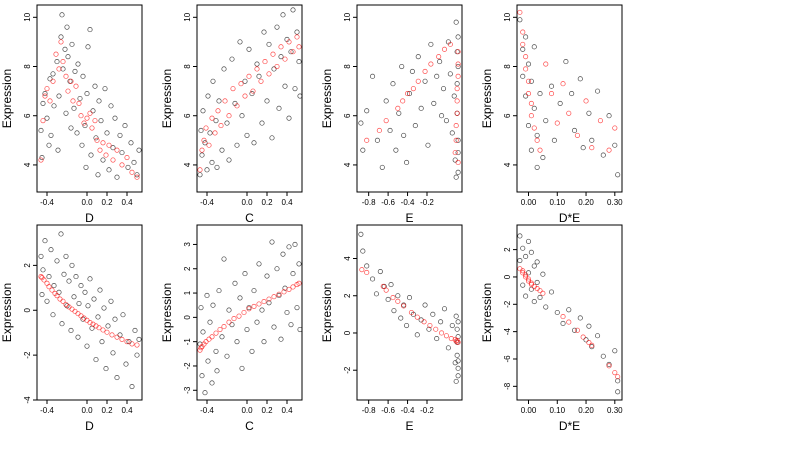 The image size is (800, 455). What do you see at coordinates (27, 16) in the screenshot?
I see `y-tick-label: 10` at bounding box center [27, 16].